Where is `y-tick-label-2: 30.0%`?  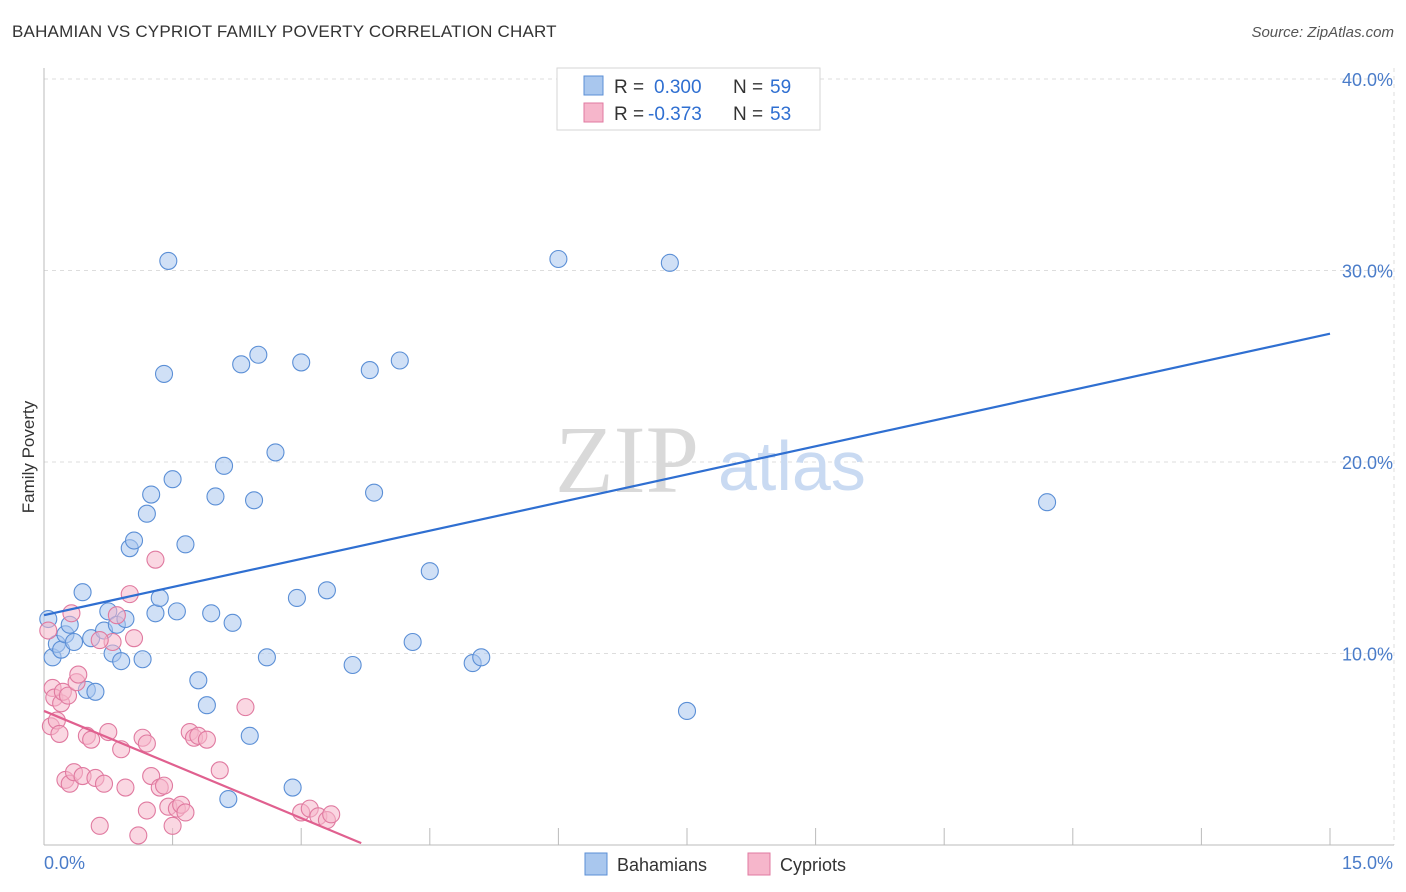
y-tick-label-2: 30.0% is located at coordinates (1367, 272).